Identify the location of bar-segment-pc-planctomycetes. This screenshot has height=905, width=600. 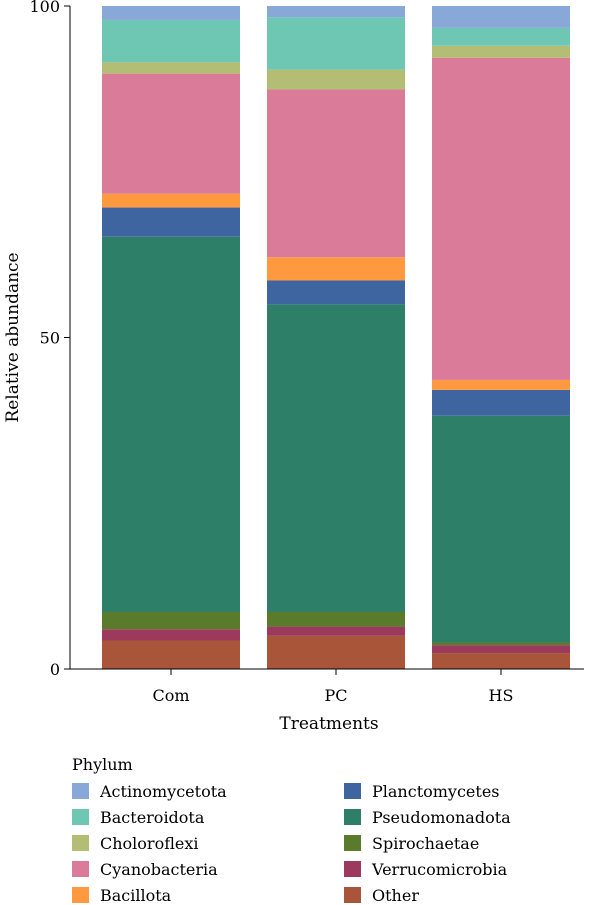
(336, 292).